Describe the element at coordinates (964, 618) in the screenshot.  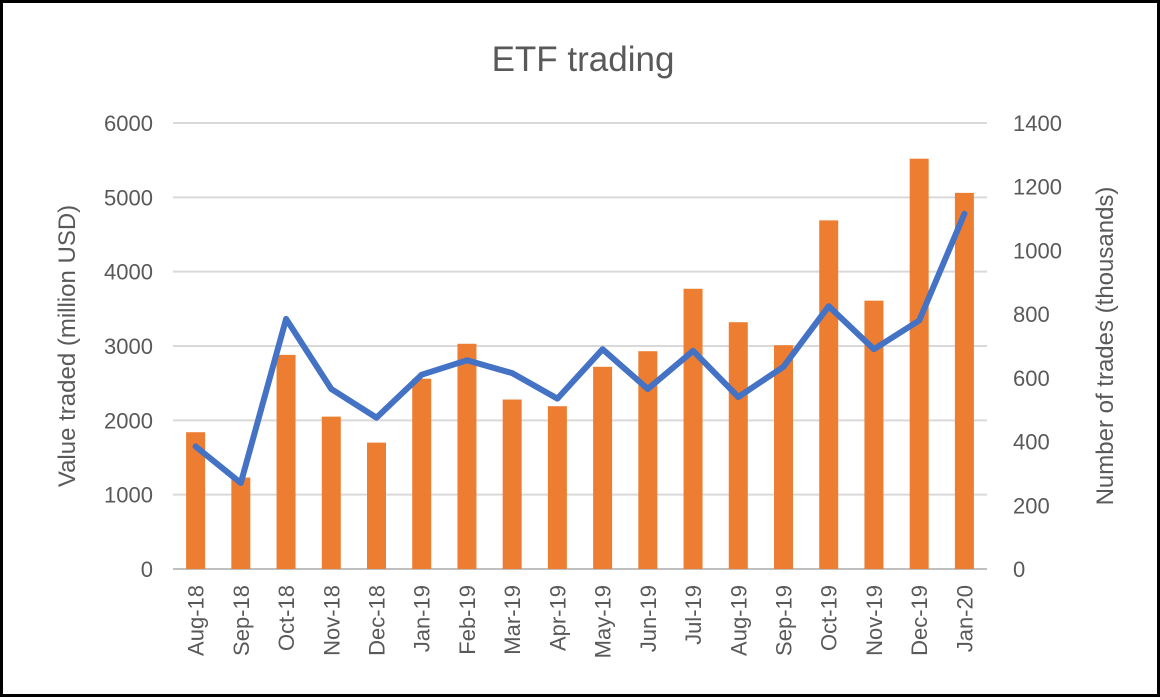
I see `x-tick-label: Jan-20` at that location.